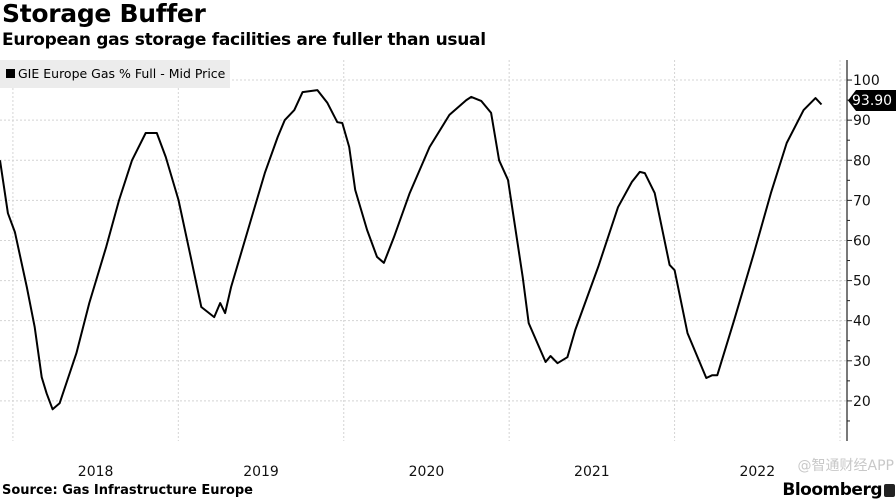 This screenshot has height=500, width=896. I want to click on y-tick-label: 100, so click(866, 81).